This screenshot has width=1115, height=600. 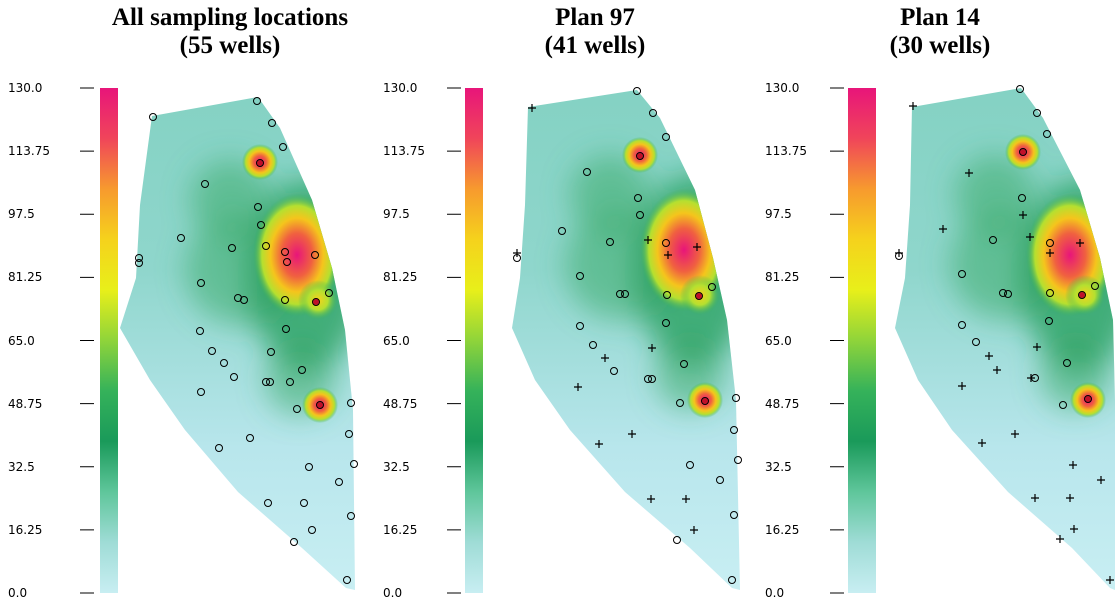 I want to click on panel-title: Plan 14 (30 wells), so click(x=940, y=32).